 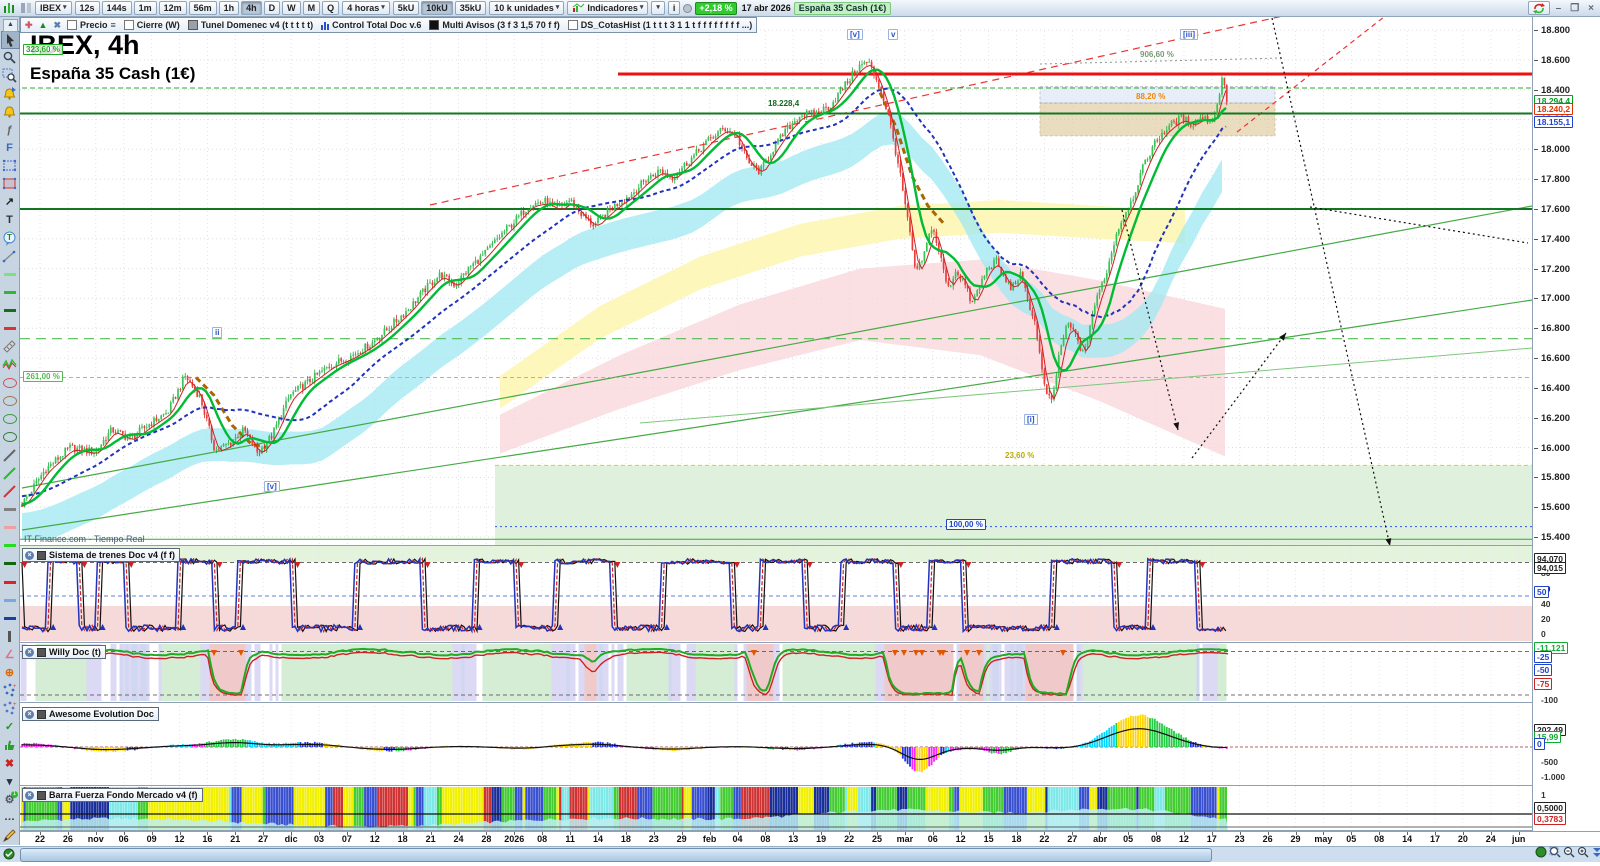 What do you see at coordinates (312, 8) in the screenshot?
I see `timeframe-M: M` at bounding box center [312, 8].